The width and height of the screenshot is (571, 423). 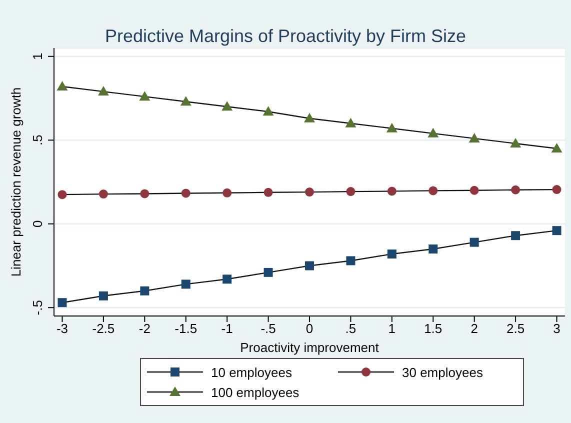 What do you see at coordinates (350, 328) in the screenshot?
I see `x-tick-label: .5` at bounding box center [350, 328].